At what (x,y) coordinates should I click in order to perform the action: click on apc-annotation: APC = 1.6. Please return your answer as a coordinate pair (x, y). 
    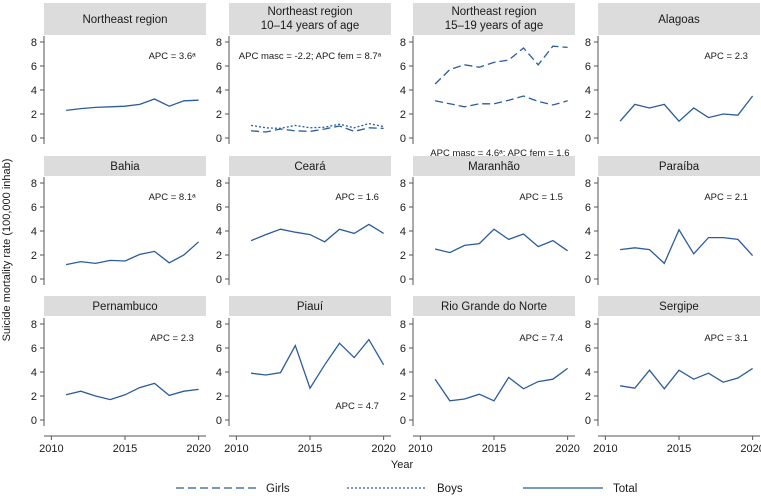
    Looking at the image, I should click on (357, 197).